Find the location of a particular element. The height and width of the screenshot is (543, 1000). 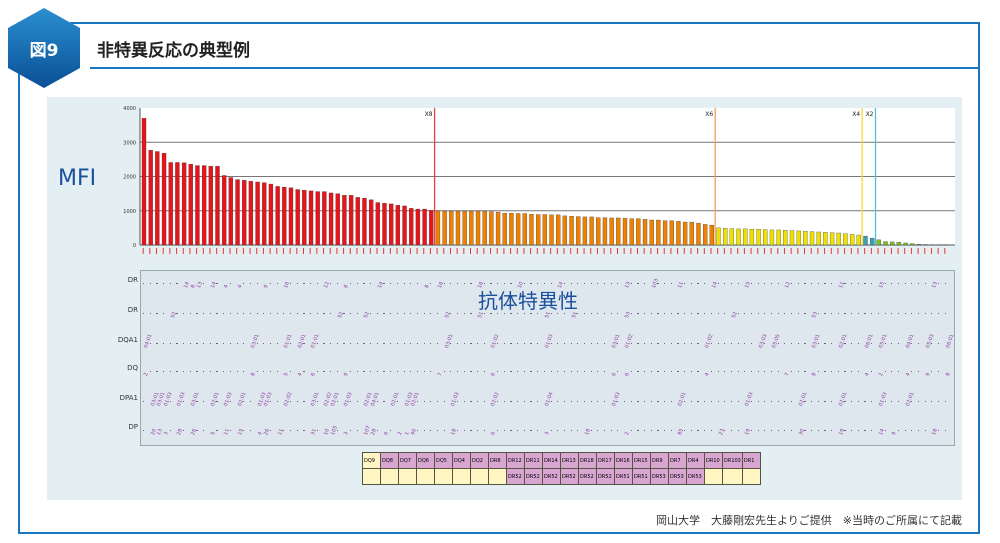

antigen-mark: 03:01 is located at coordinates (255, 341).